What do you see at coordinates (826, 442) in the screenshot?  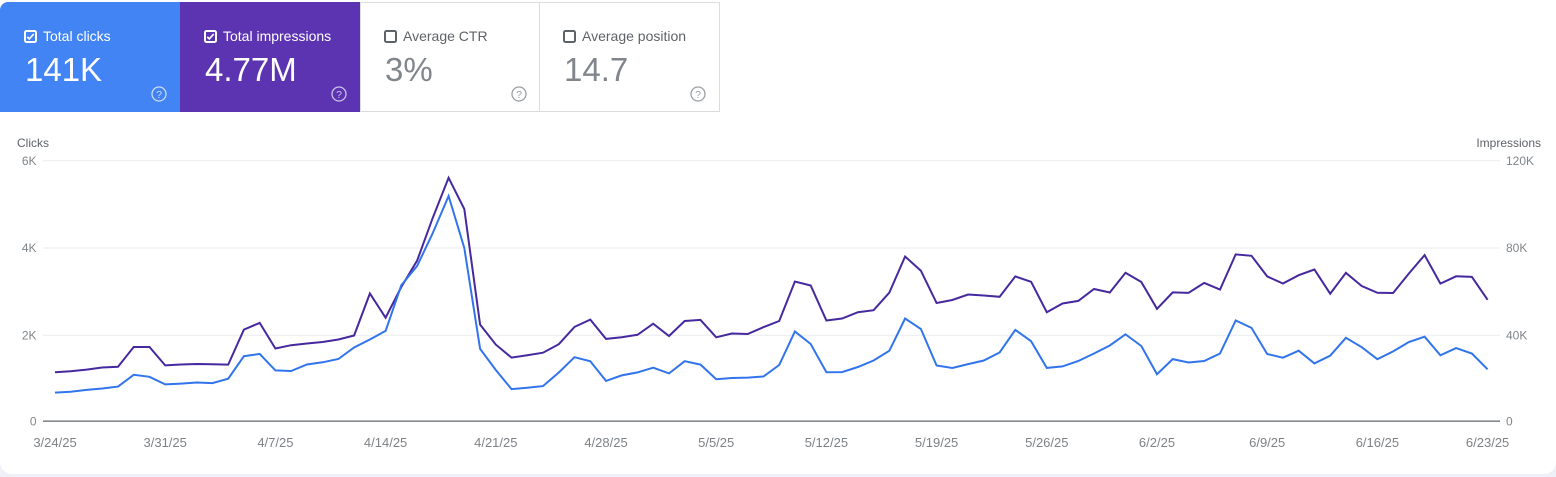 I see `svg-text: 5/12/25` at bounding box center [826, 442].